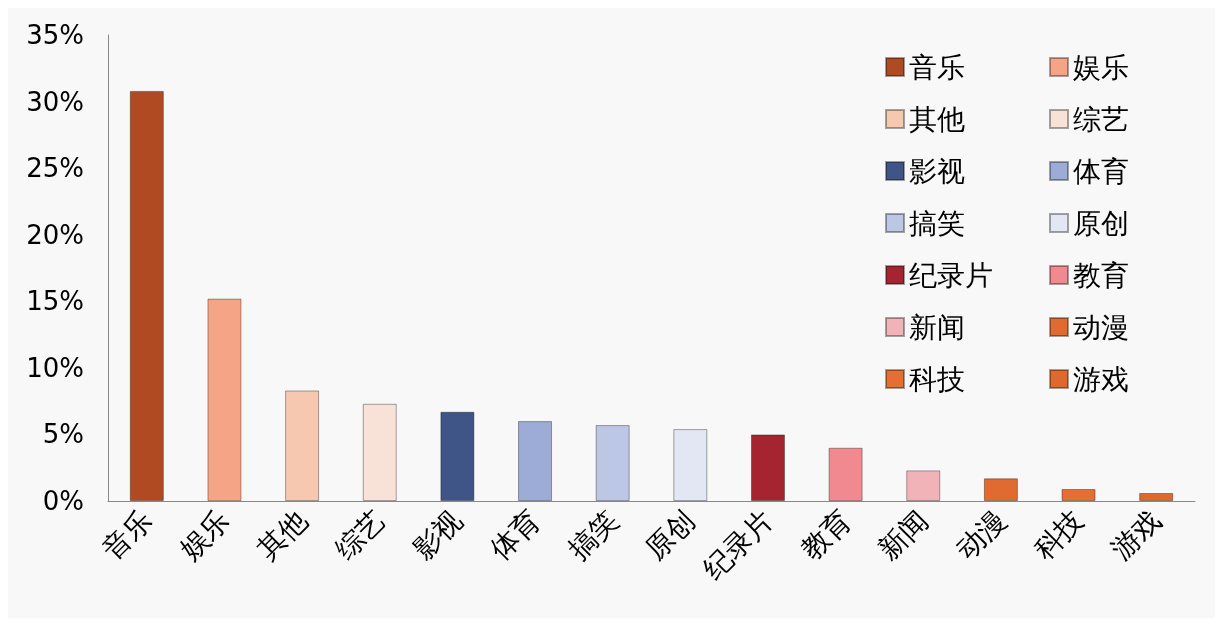 The image size is (1223, 626). I want to click on x-tick-label: 游戏, so click(1136, 535).